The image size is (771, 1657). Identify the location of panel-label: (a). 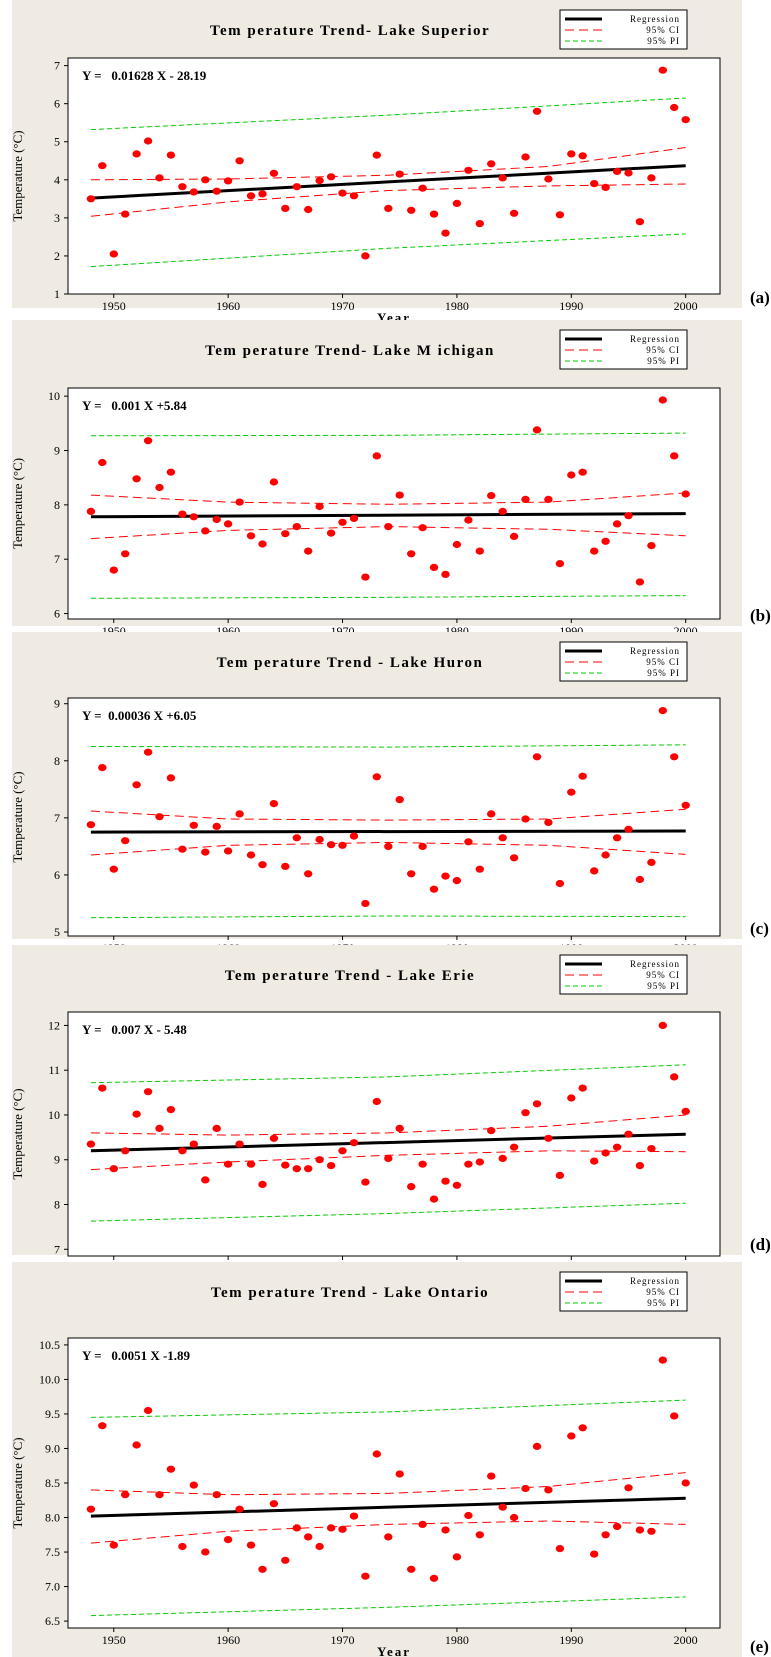
(760, 297).